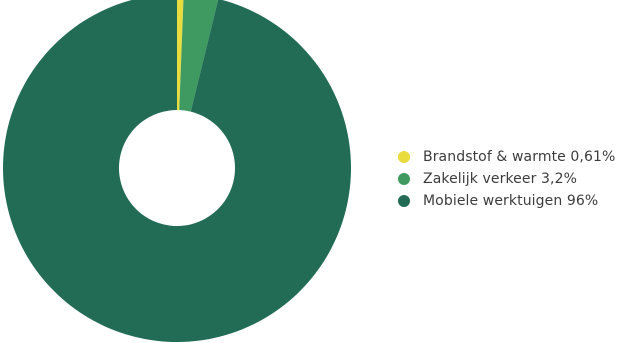 The width and height of the screenshot is (619, 343). I want to click on legend-label: Mobiele werktuigen 96%, so click(511, 201).